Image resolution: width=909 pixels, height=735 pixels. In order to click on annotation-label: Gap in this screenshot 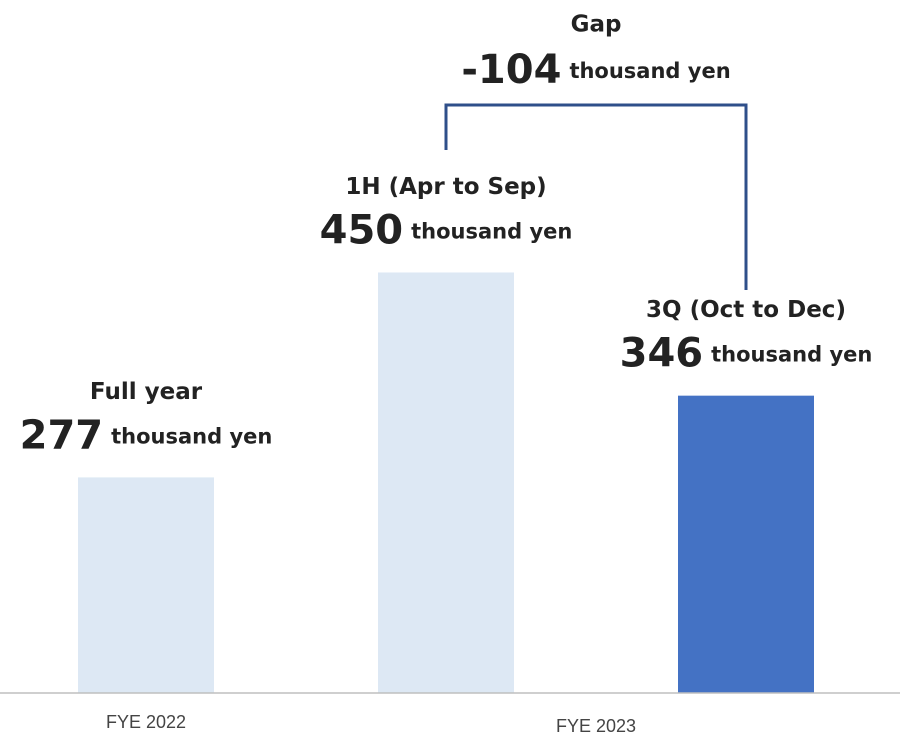, I will do `click(596, 25)`.